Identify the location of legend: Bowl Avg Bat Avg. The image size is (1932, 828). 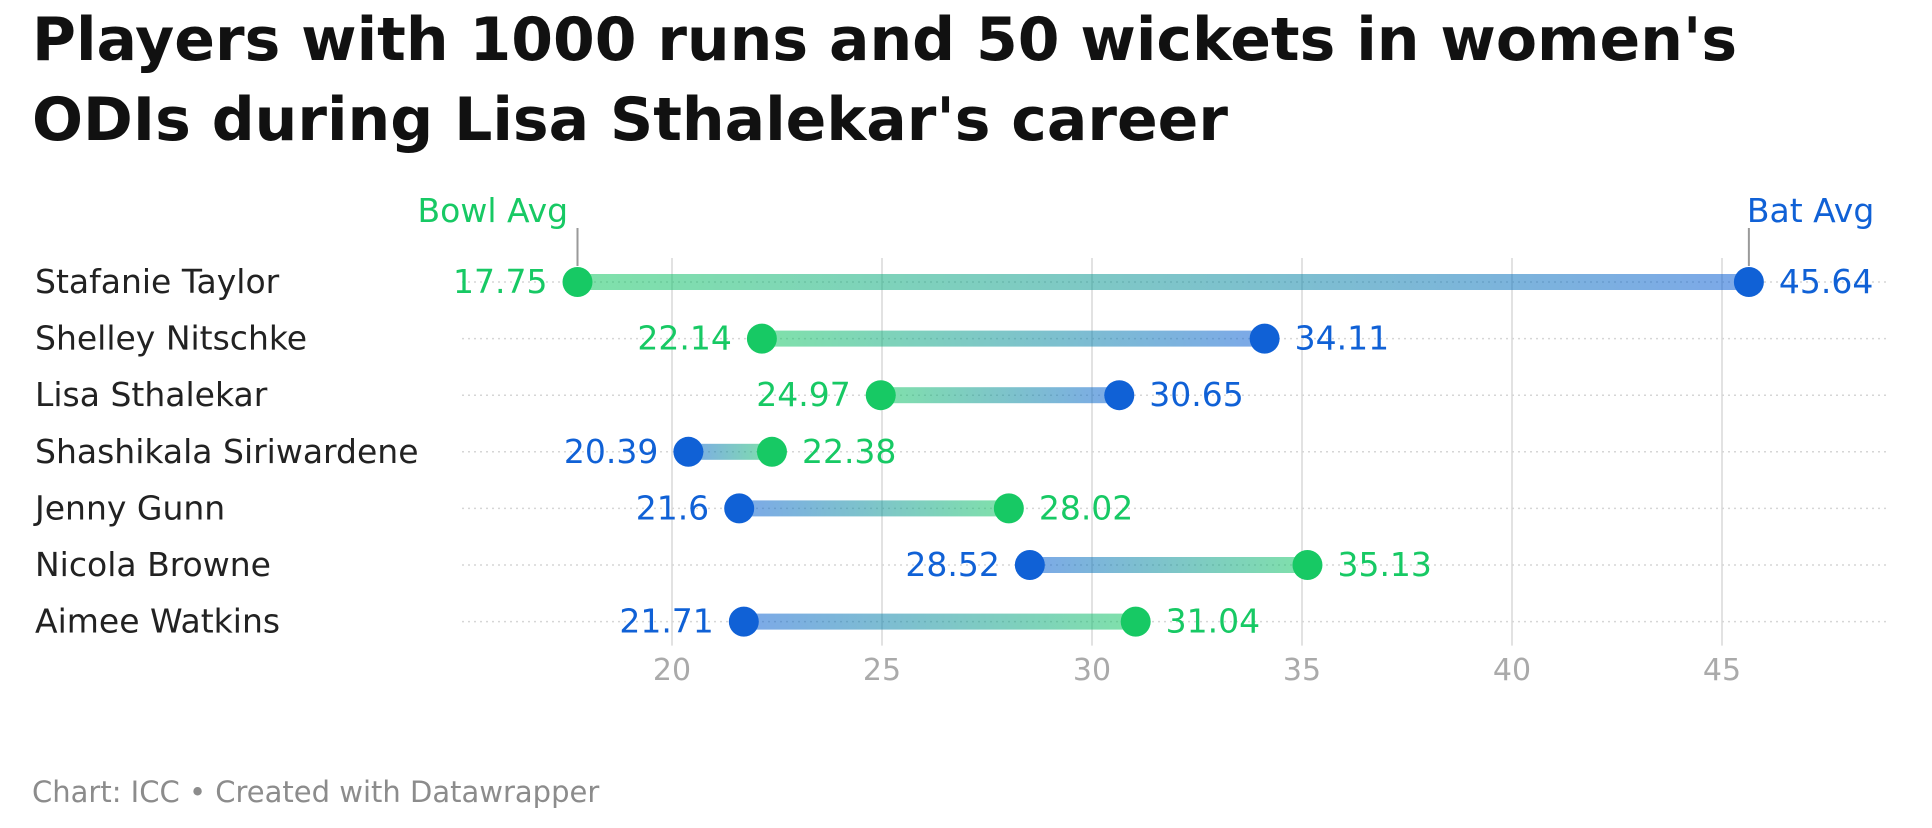
(1146, 228).